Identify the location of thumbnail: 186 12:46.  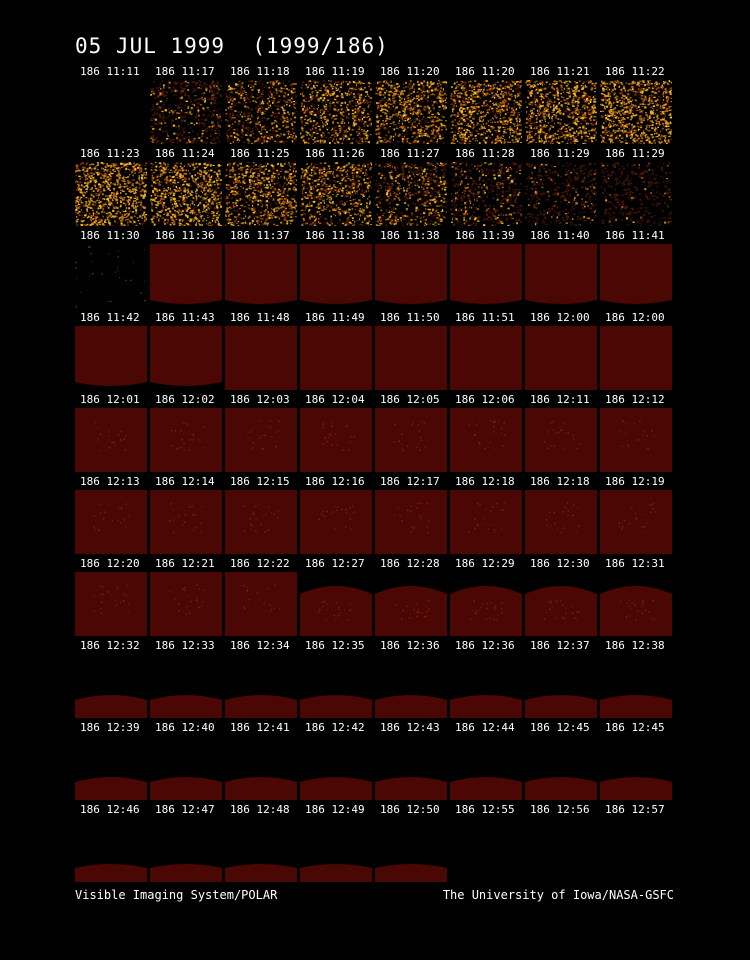
(112, 843).